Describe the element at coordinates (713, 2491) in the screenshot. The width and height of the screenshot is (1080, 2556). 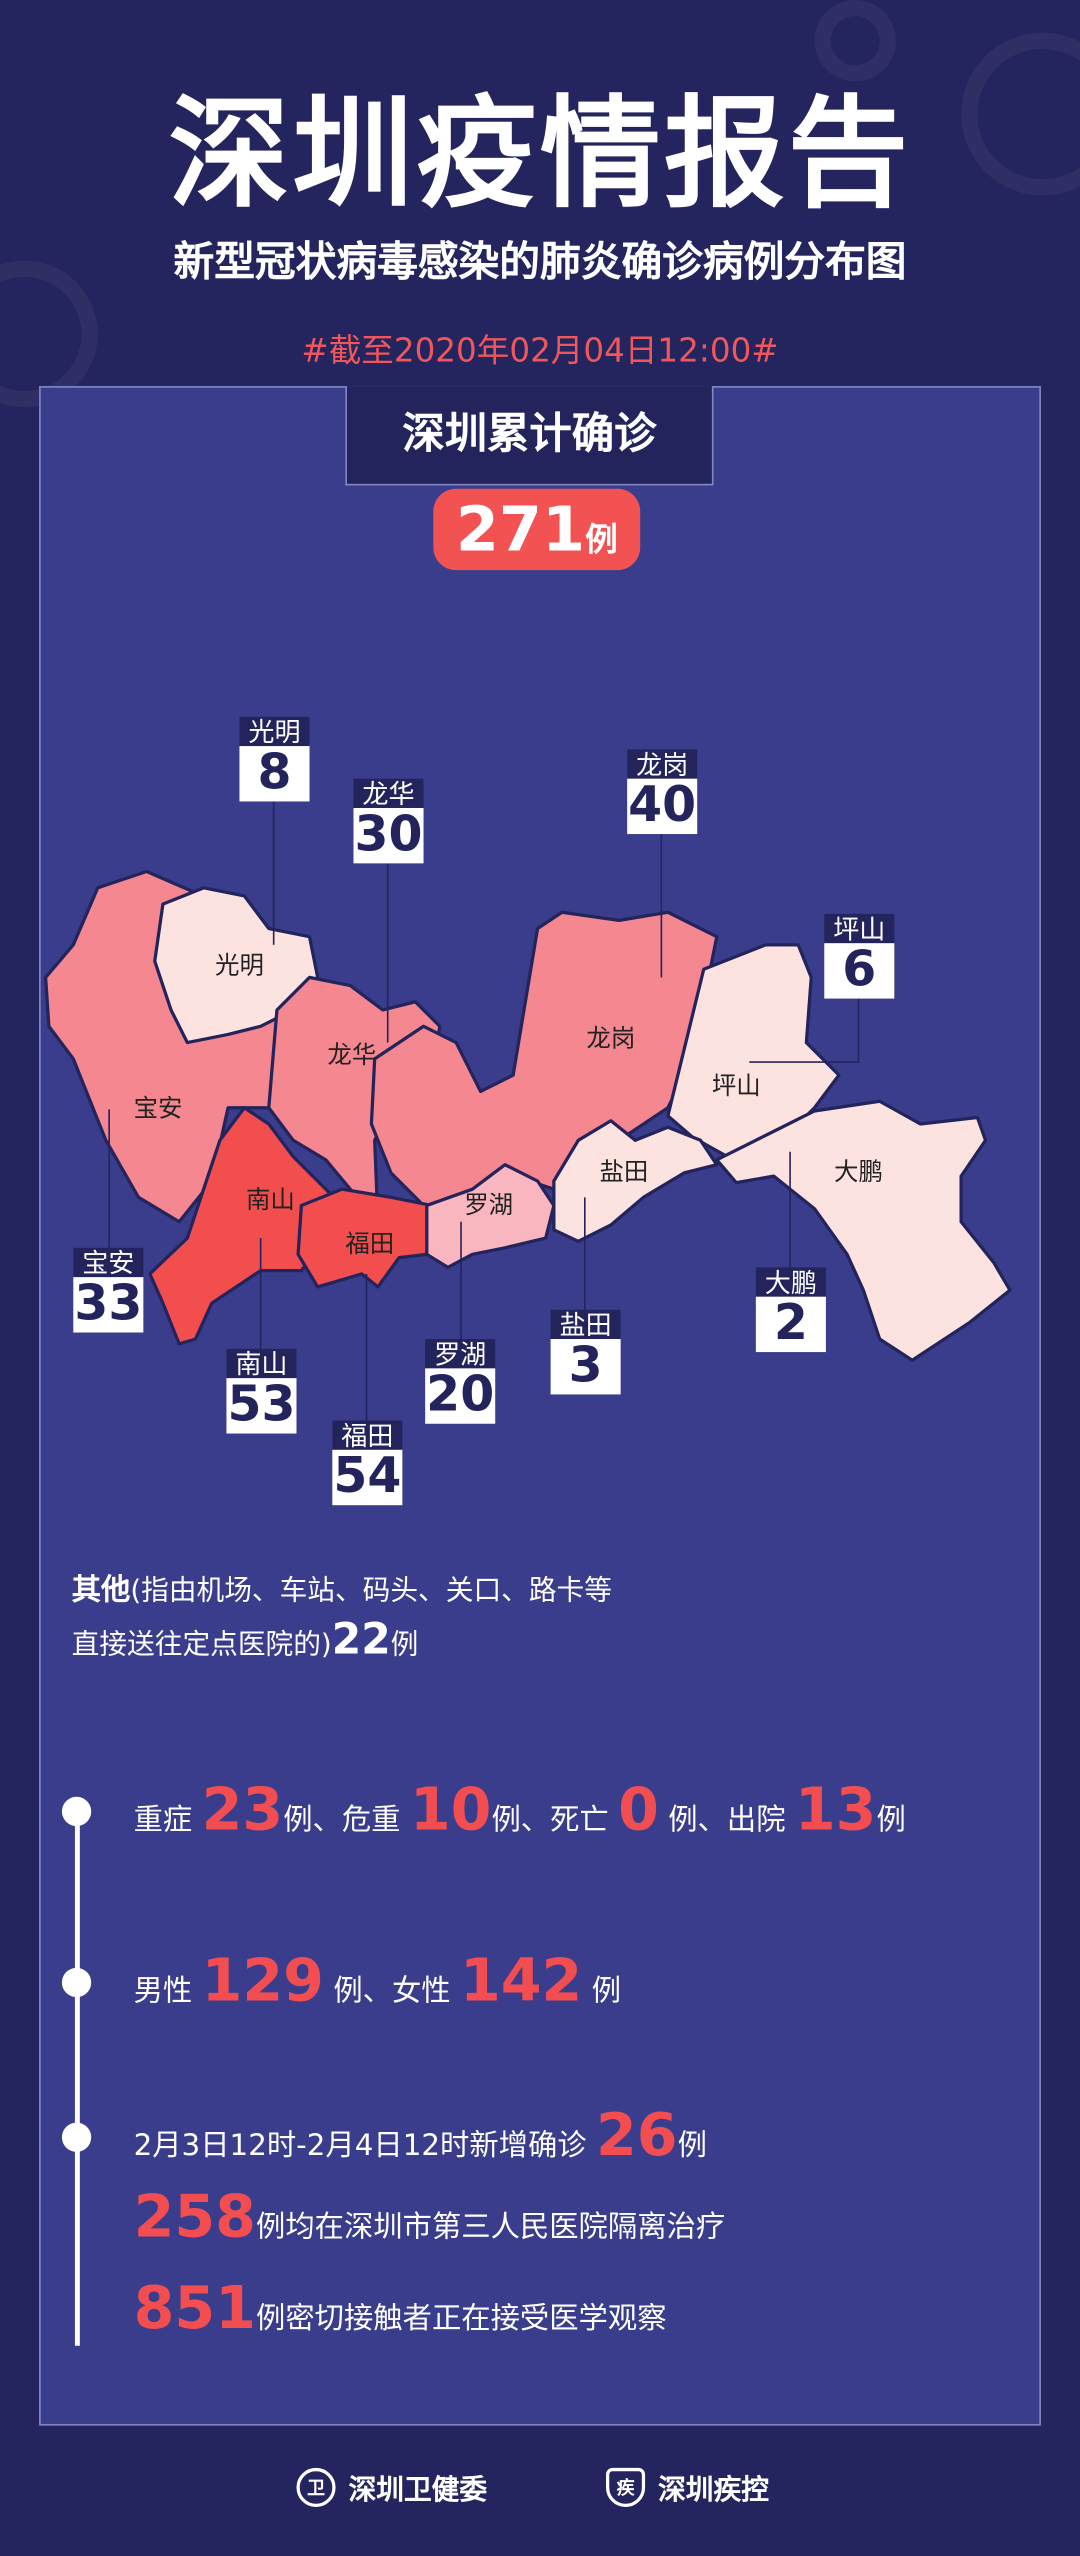
I see `footer-org2-name: 深圳疾控` at that location.